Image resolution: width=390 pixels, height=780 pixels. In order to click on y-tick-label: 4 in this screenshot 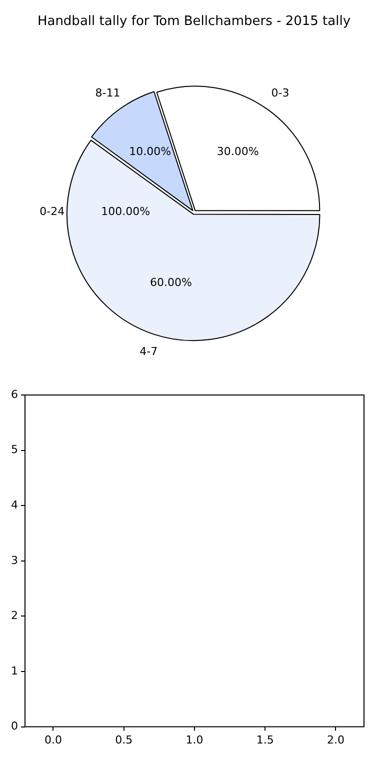, I will do `click(14, 505)`.